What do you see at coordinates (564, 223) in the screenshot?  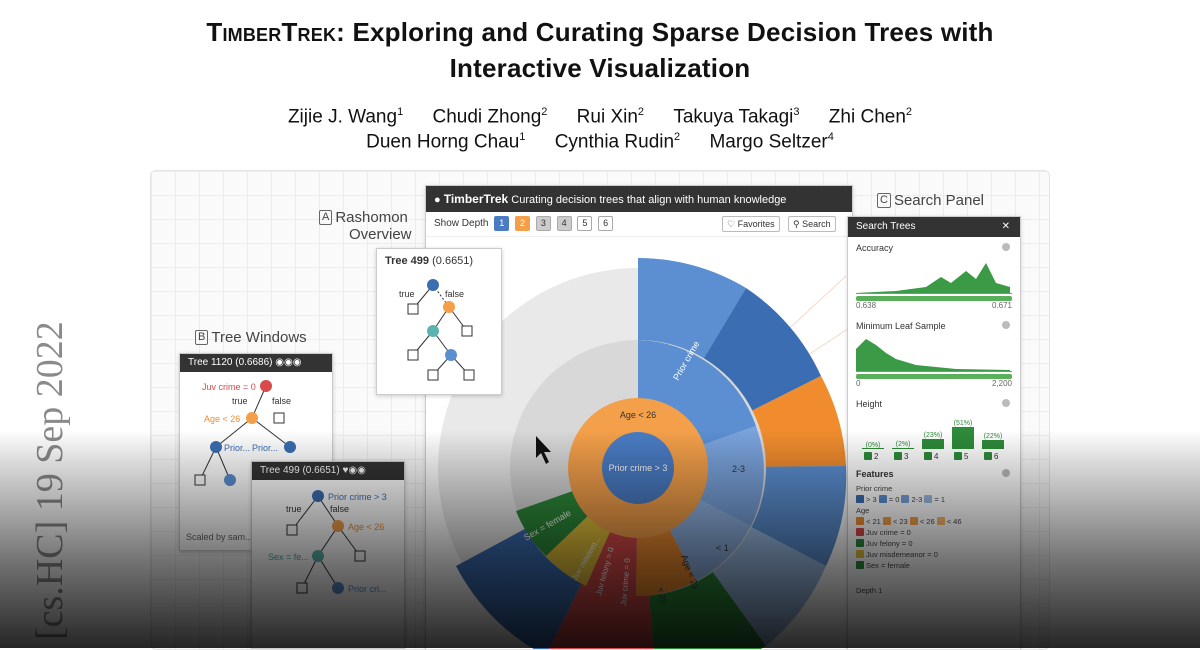 I see `depth-button-4: 4` at bounding box center [564, 223].